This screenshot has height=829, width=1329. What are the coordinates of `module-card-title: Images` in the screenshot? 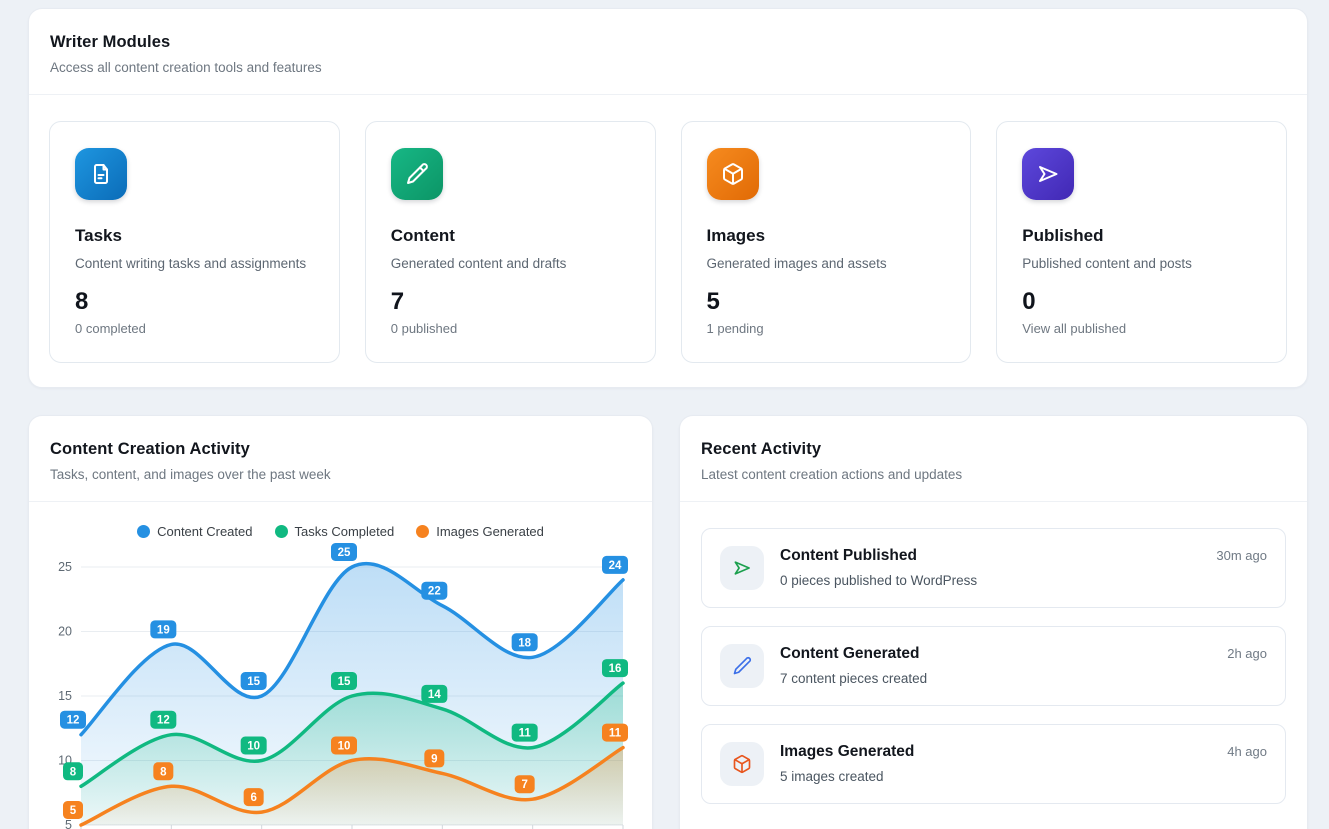 It's located at (736, 235).